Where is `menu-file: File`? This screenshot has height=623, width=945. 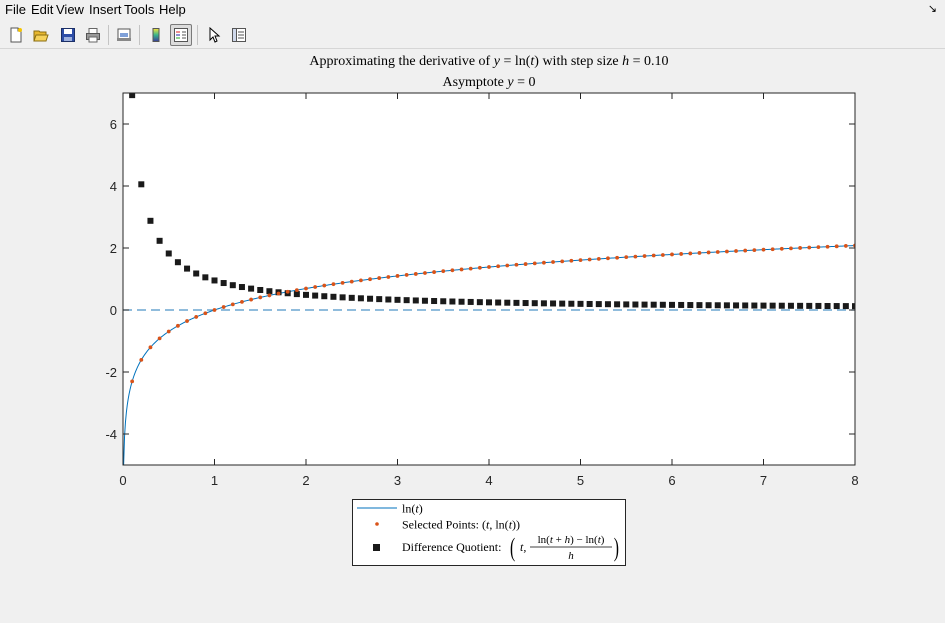
menu-file: File is located at coordinates (15, 9).